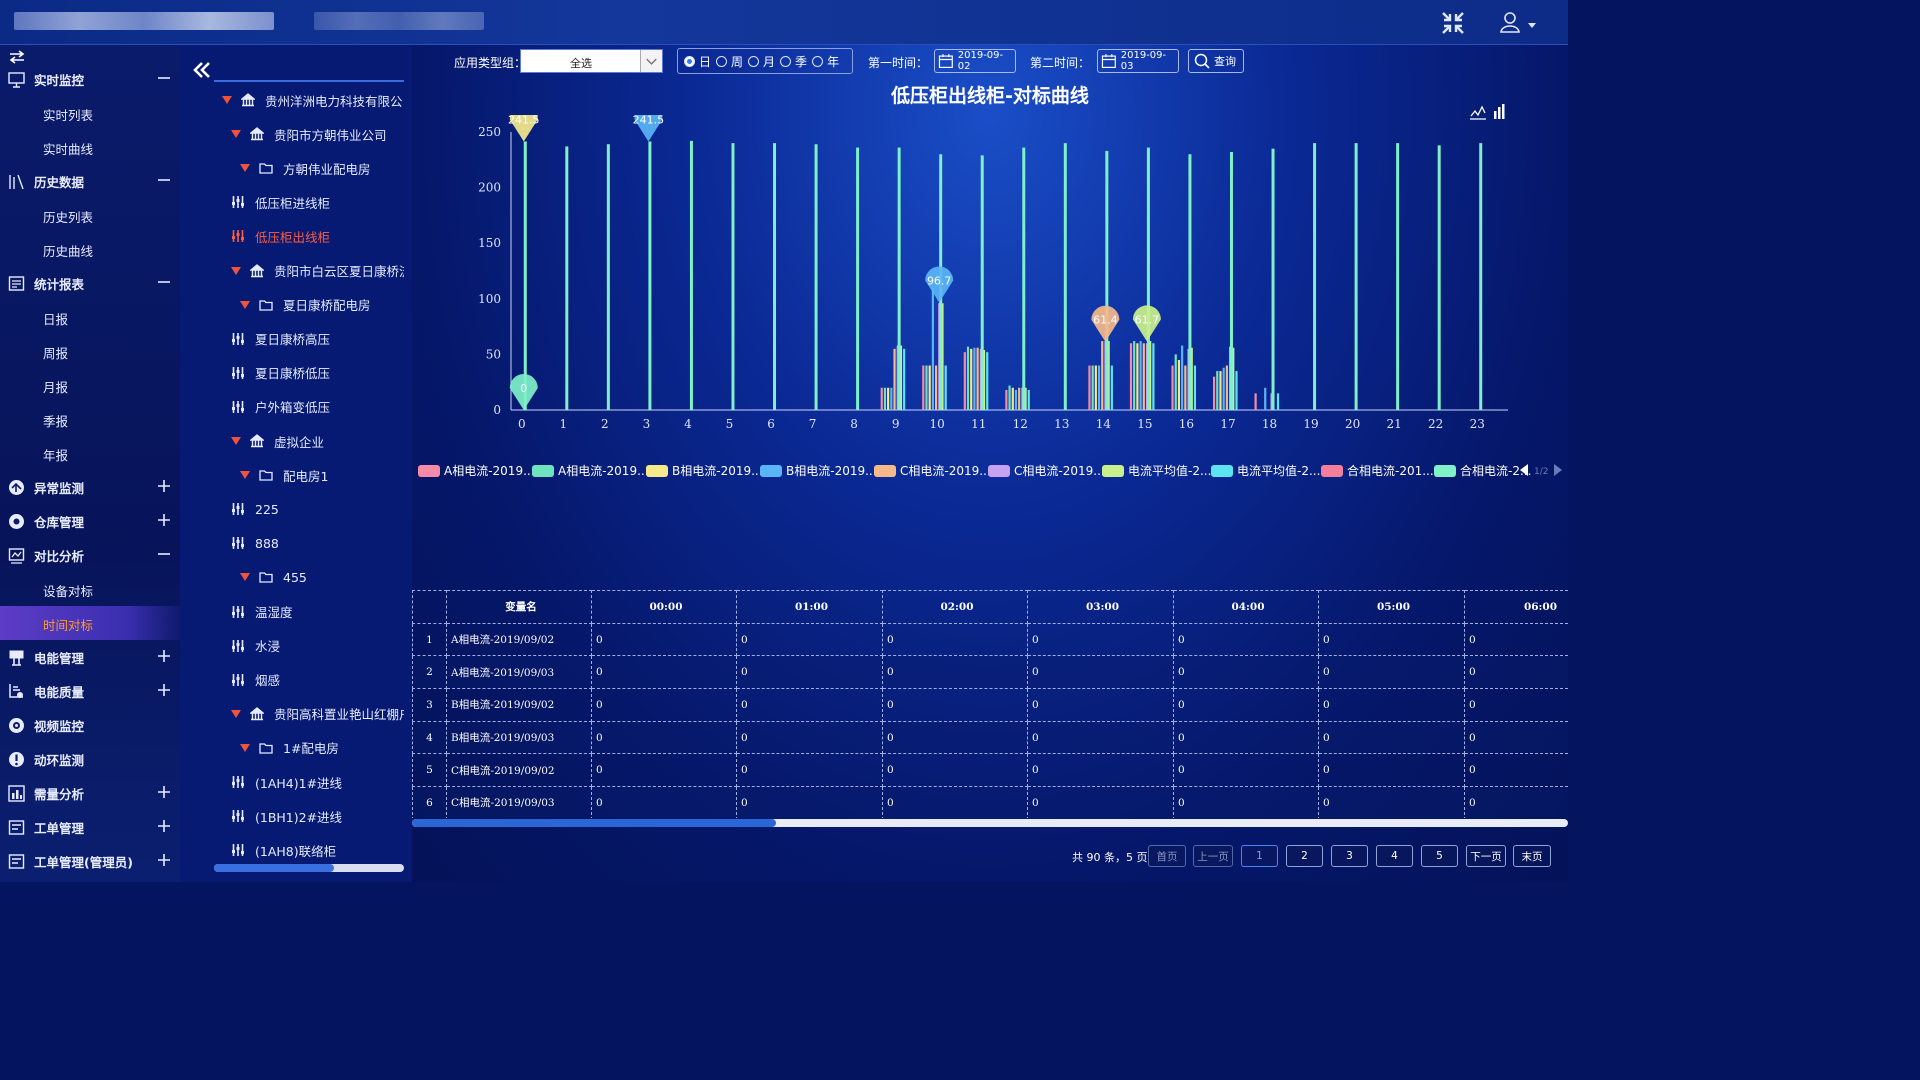  I want to click on table-header-cell: 02:00, so click(955, 607).